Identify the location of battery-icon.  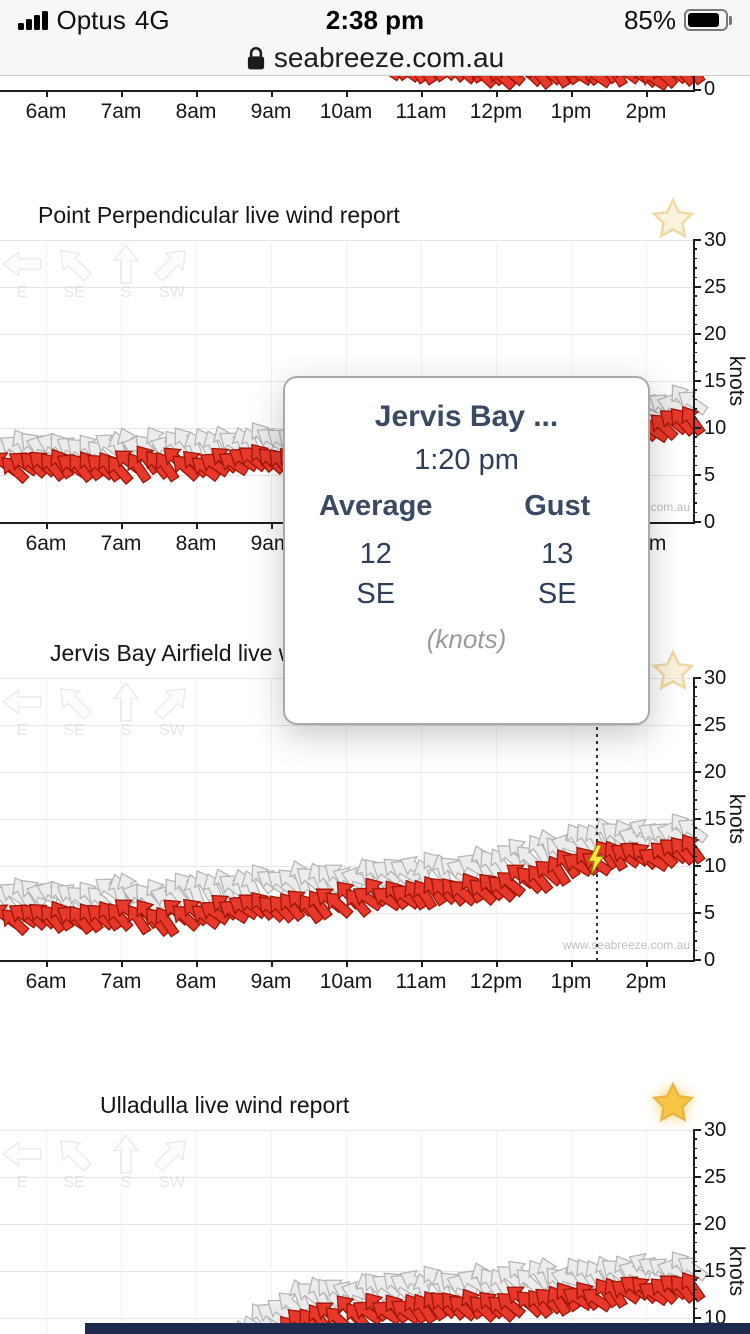
(708, 20).